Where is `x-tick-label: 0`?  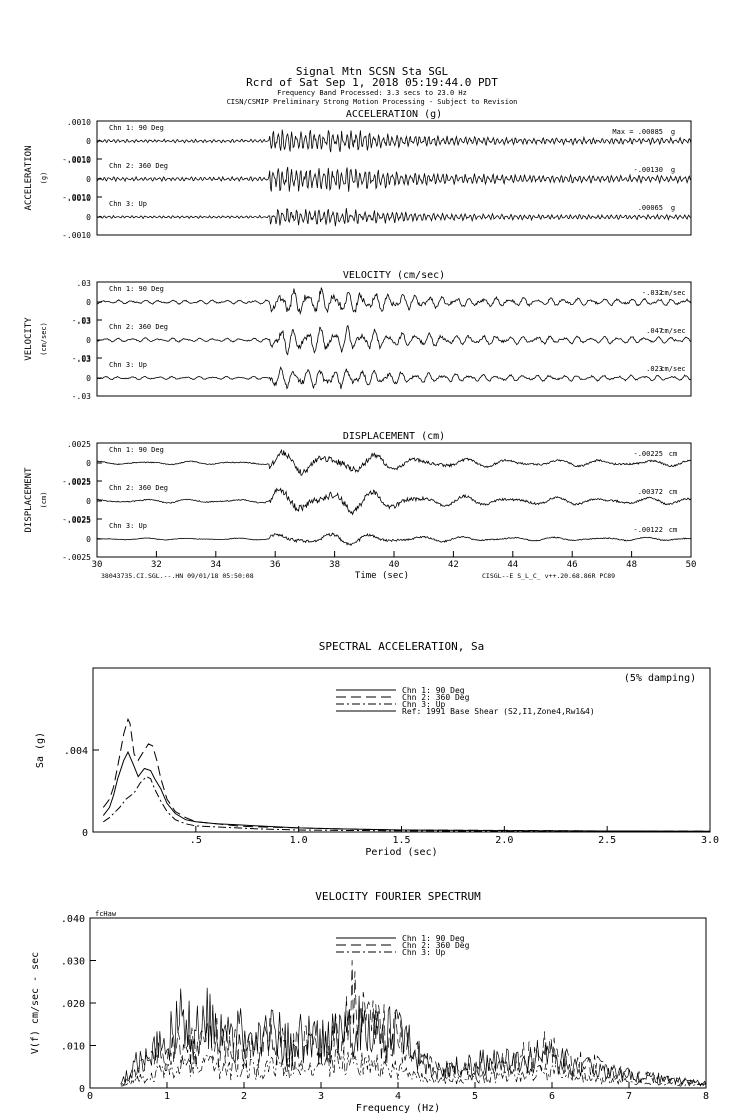 x-tick-label: 0 is located at coordinates (90, 1096).